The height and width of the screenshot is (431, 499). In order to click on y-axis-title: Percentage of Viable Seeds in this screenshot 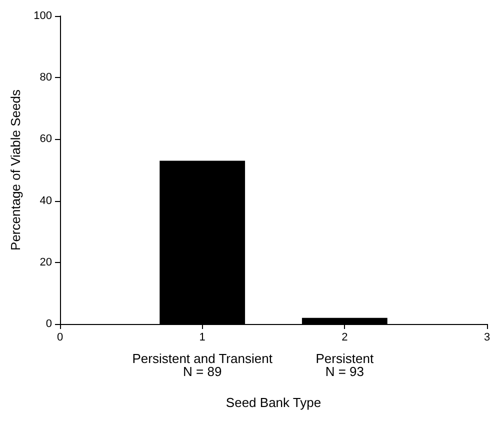, I will do `click(15, 169)`.